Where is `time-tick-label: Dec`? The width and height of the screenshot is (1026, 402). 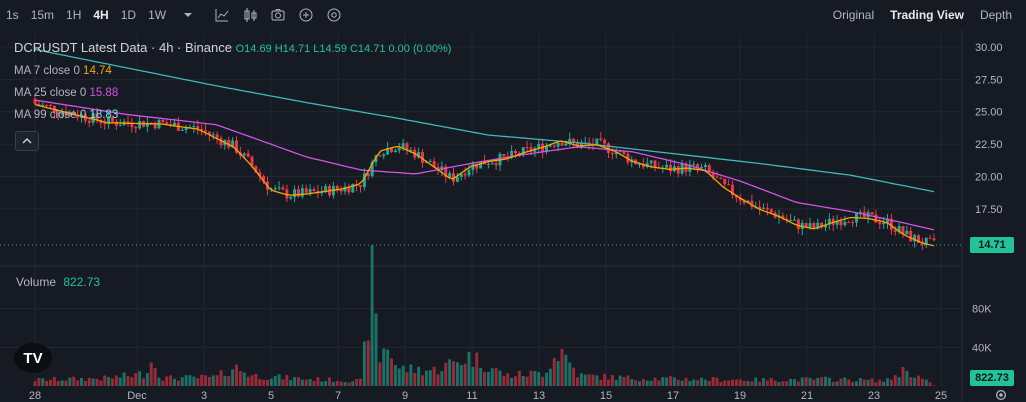 time-tick-label: Dec is located at coordinates (137, 395).